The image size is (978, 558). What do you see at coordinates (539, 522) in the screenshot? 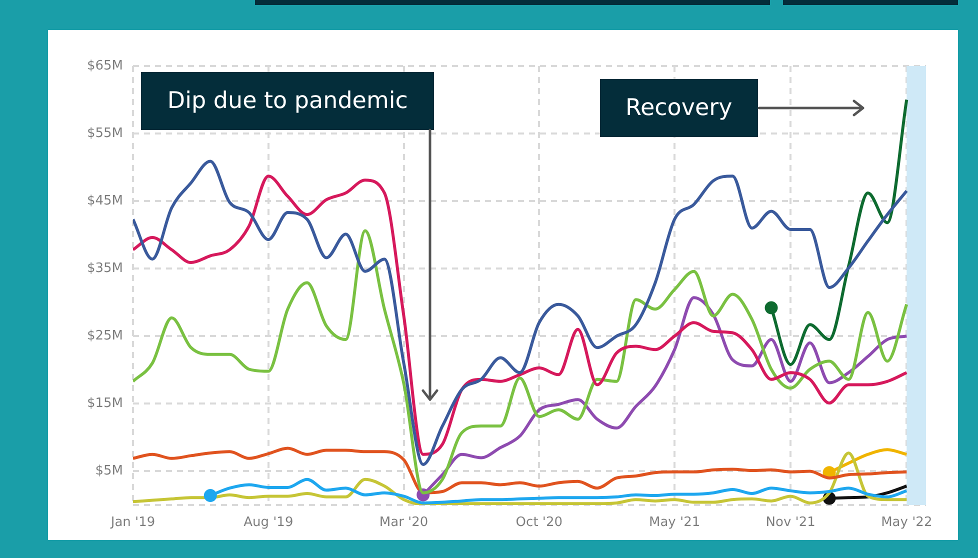
I see `x-tick-label: Oct '20` at bounding box center [539, 522].